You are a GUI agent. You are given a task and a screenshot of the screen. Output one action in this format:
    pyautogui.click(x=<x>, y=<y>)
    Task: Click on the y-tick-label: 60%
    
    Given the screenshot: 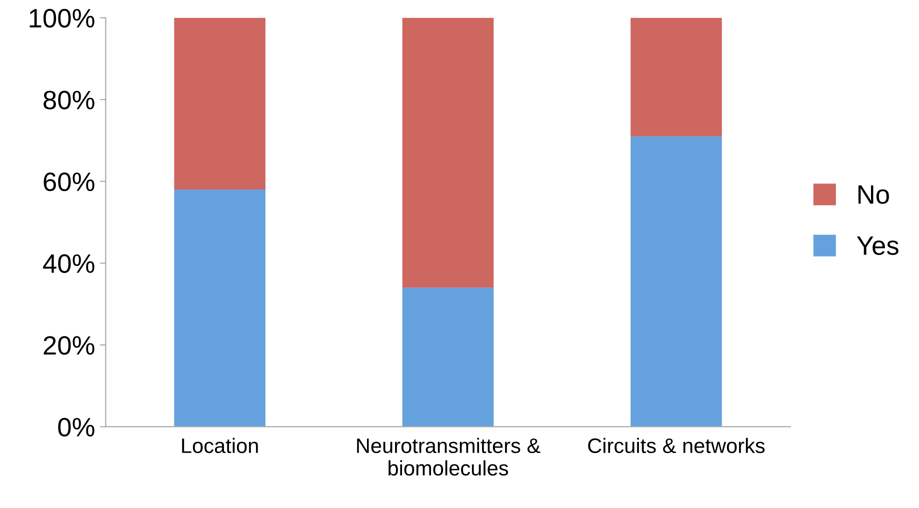 What is the action you would take?
    pyautogui.click(x=69, y=182)
    